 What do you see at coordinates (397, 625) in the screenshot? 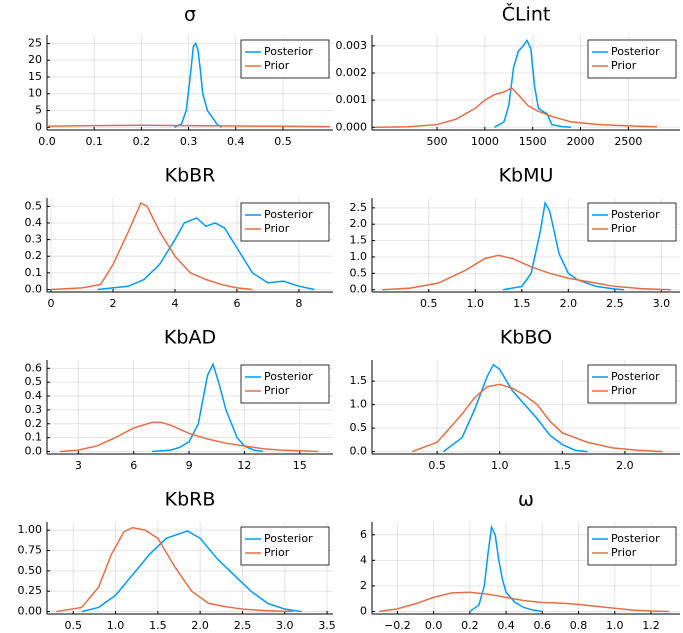
I see `x-tick-label: −0.2` at bounding box center [397, 625].